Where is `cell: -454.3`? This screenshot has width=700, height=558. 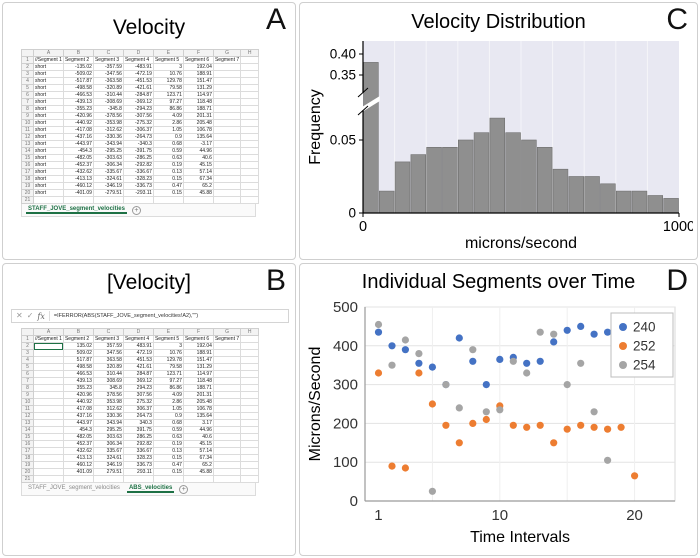 cell: -454.3 is located at coordinates (78, 151).